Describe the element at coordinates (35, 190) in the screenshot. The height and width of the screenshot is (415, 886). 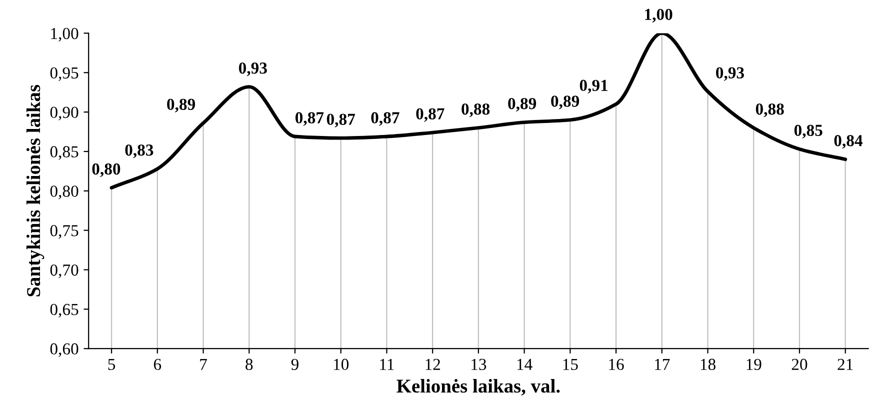
I see `y-axis-title: Santykinis kelionės laikas` at that location.